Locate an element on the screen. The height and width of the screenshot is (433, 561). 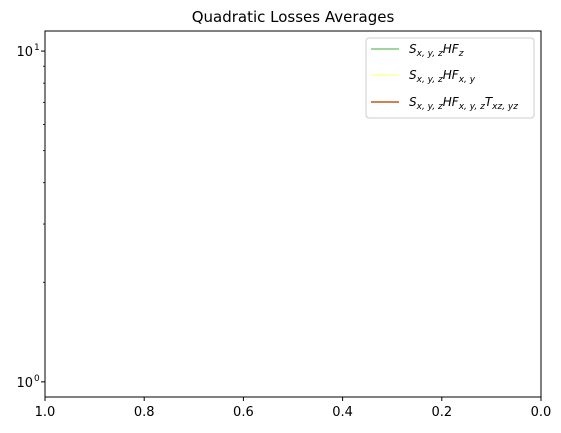
x-tick-label: 0.4 is located at coordinates (342, 412).